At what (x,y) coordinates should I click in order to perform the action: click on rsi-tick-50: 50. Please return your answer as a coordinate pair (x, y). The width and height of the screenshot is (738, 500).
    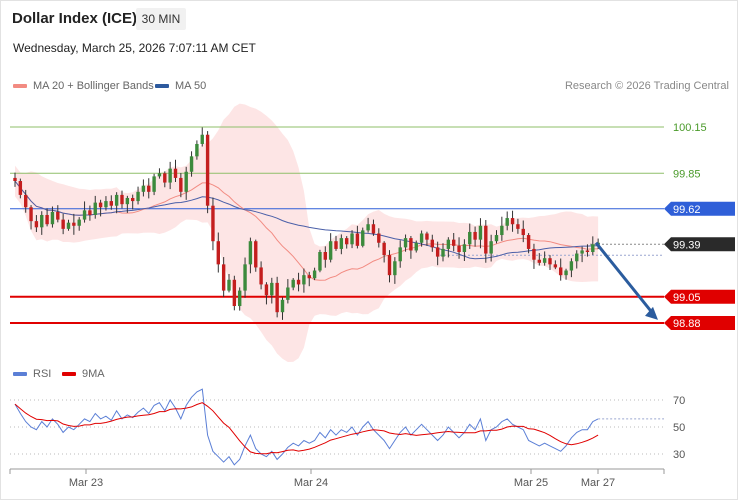
    Looking at the image, I should click on (679, 428).